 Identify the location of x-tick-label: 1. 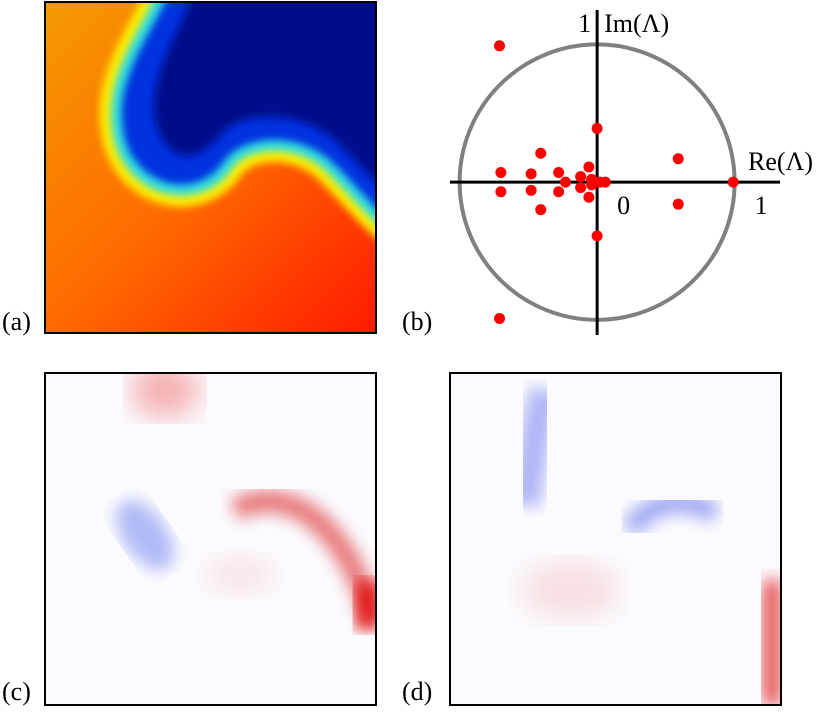
(761, 205).